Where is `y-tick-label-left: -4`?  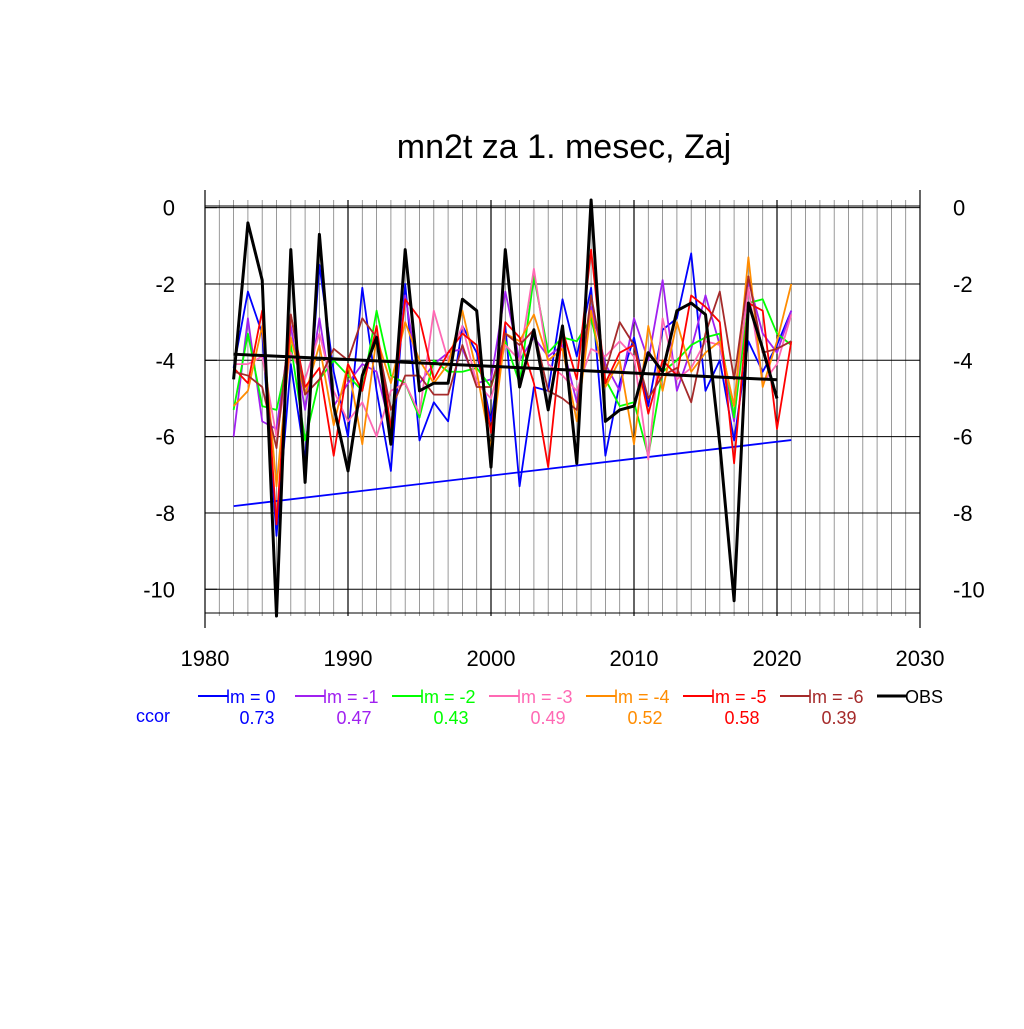
y-tick-label-left: -4 is located at coordinates (165, 360).